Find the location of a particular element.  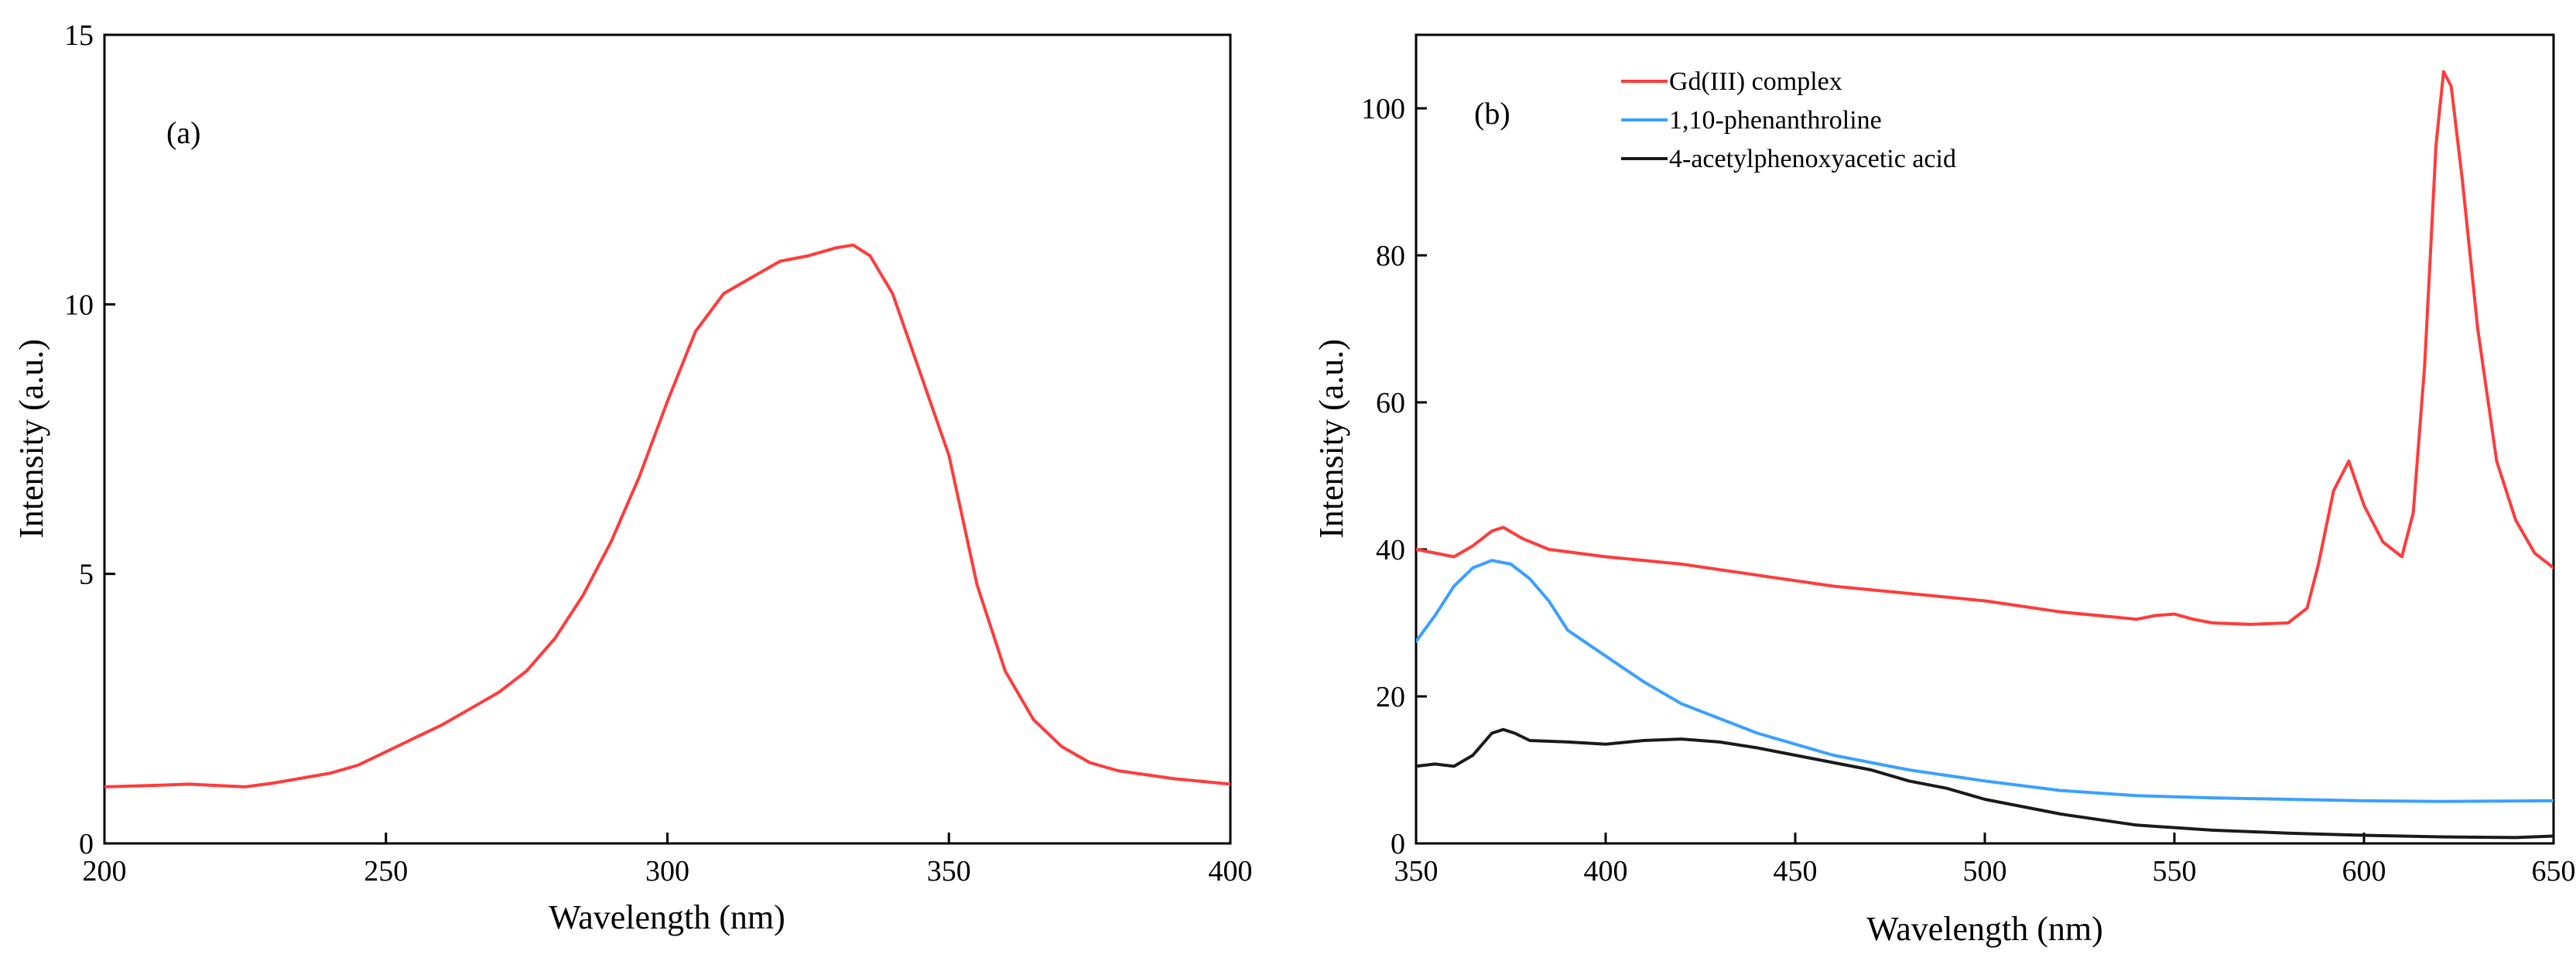

panel-label: (b) is located at coordinates (1492, 114).